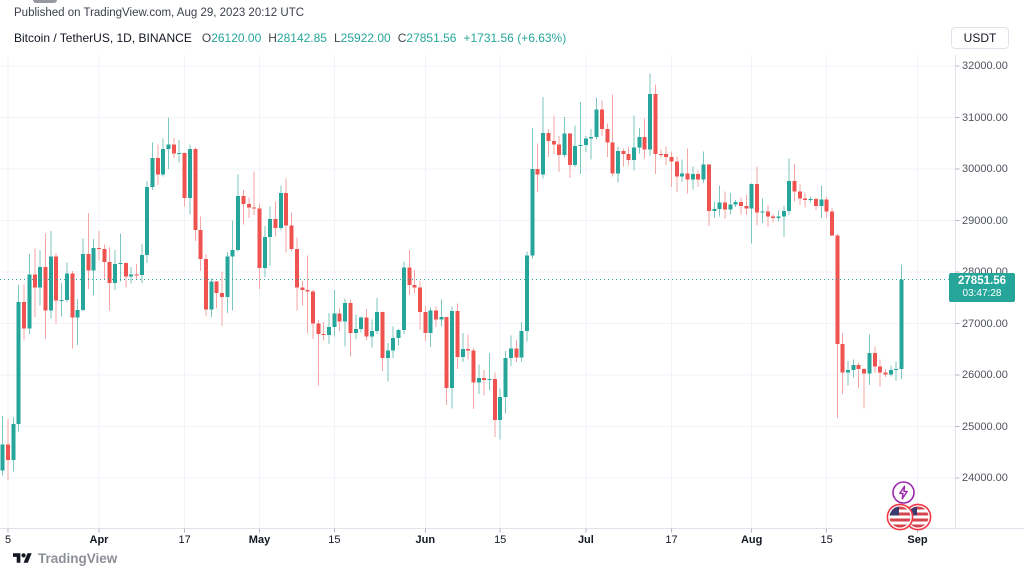  Describe the element at coordinates (985, 323) in the screenshot. I see `price-axis-label: 27000.00` at that location.